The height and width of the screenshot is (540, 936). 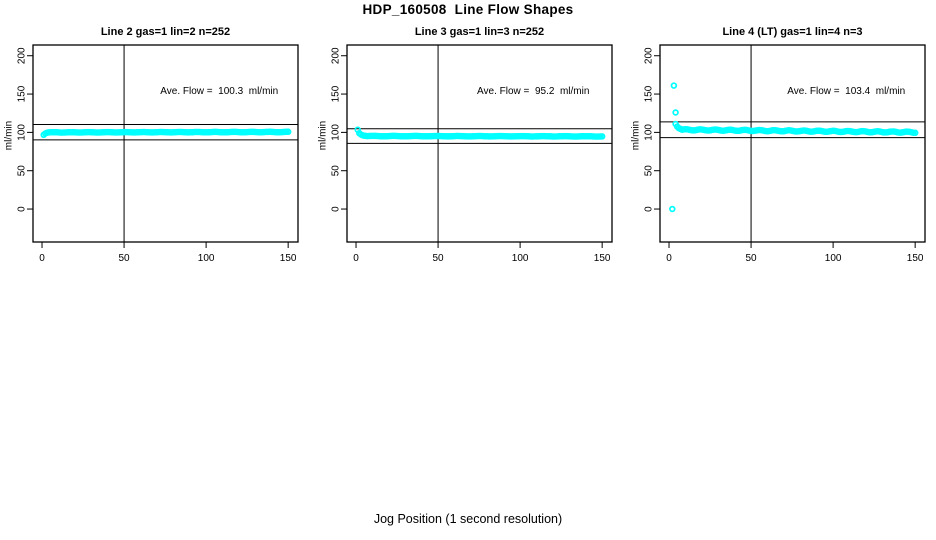 What do you see at coordinates (468, 9) in the screenshot?
I see `figure-title: HDP_160508 Line Flow Shapes` at bounding box center [468, 9].